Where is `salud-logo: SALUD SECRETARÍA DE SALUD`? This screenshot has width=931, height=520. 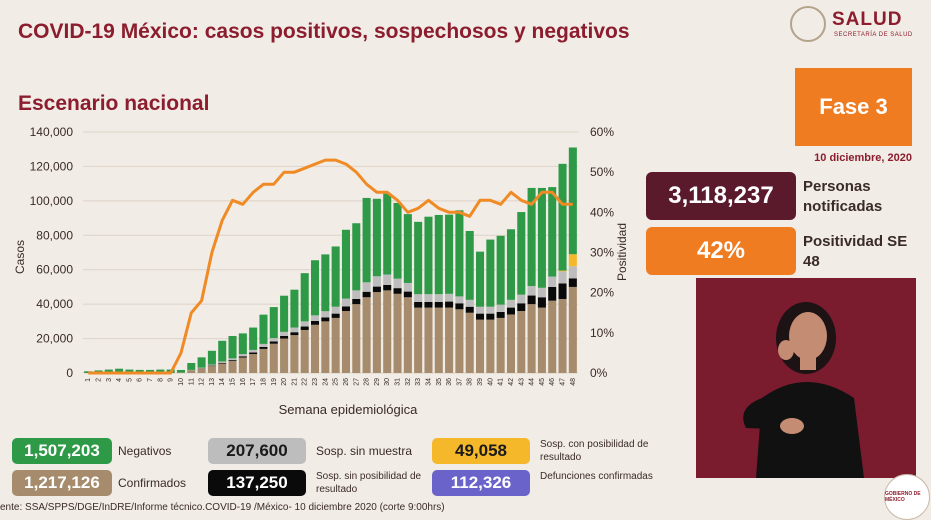 salud-logo: SALUD SECRETARÍA DE SALUD is located at coordinates (855, 26).